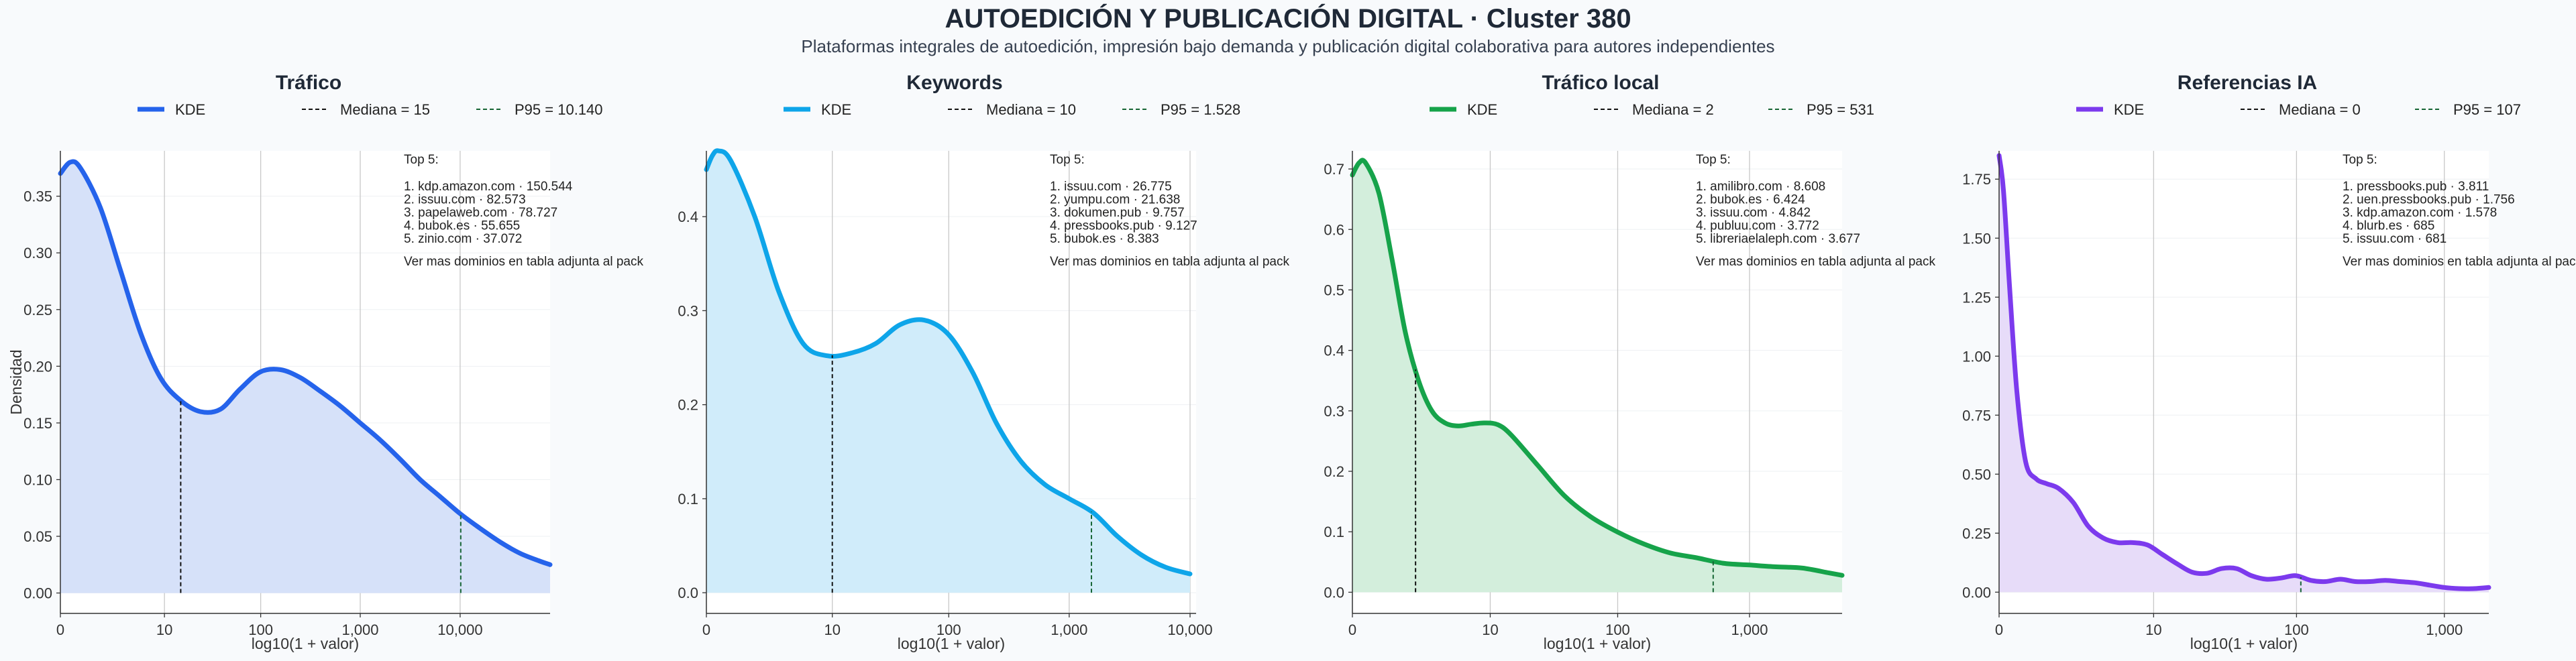  I want to click on legend-p95-label: P95 = 531, so click(1840, 110).